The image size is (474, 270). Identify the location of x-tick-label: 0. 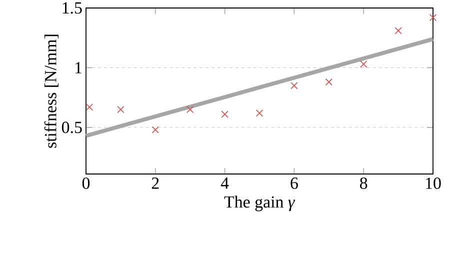
(86, 183).